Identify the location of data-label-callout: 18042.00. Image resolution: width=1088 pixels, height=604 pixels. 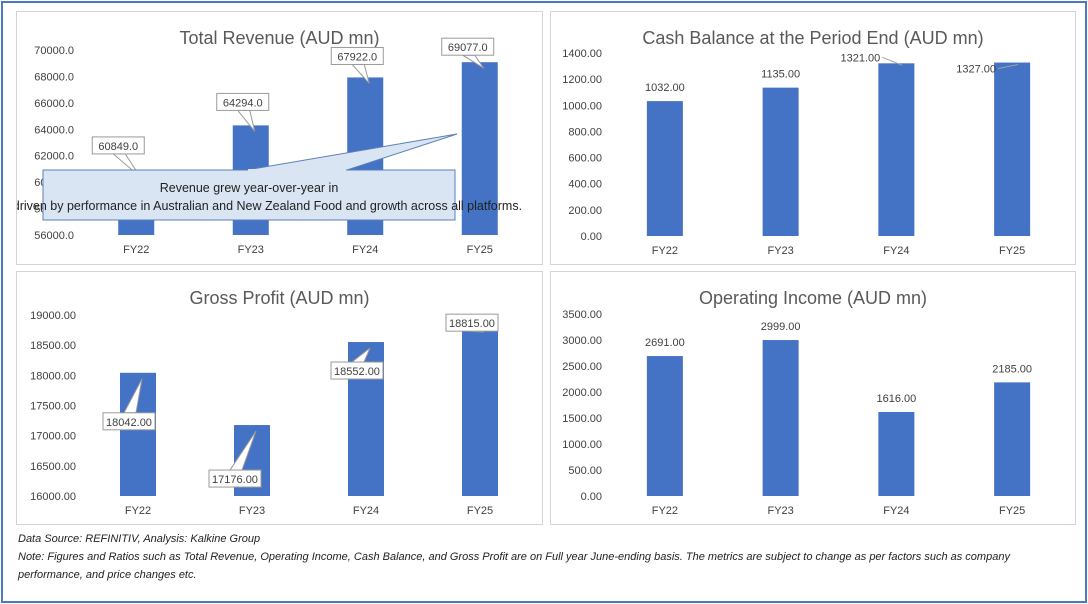
(129, 404).